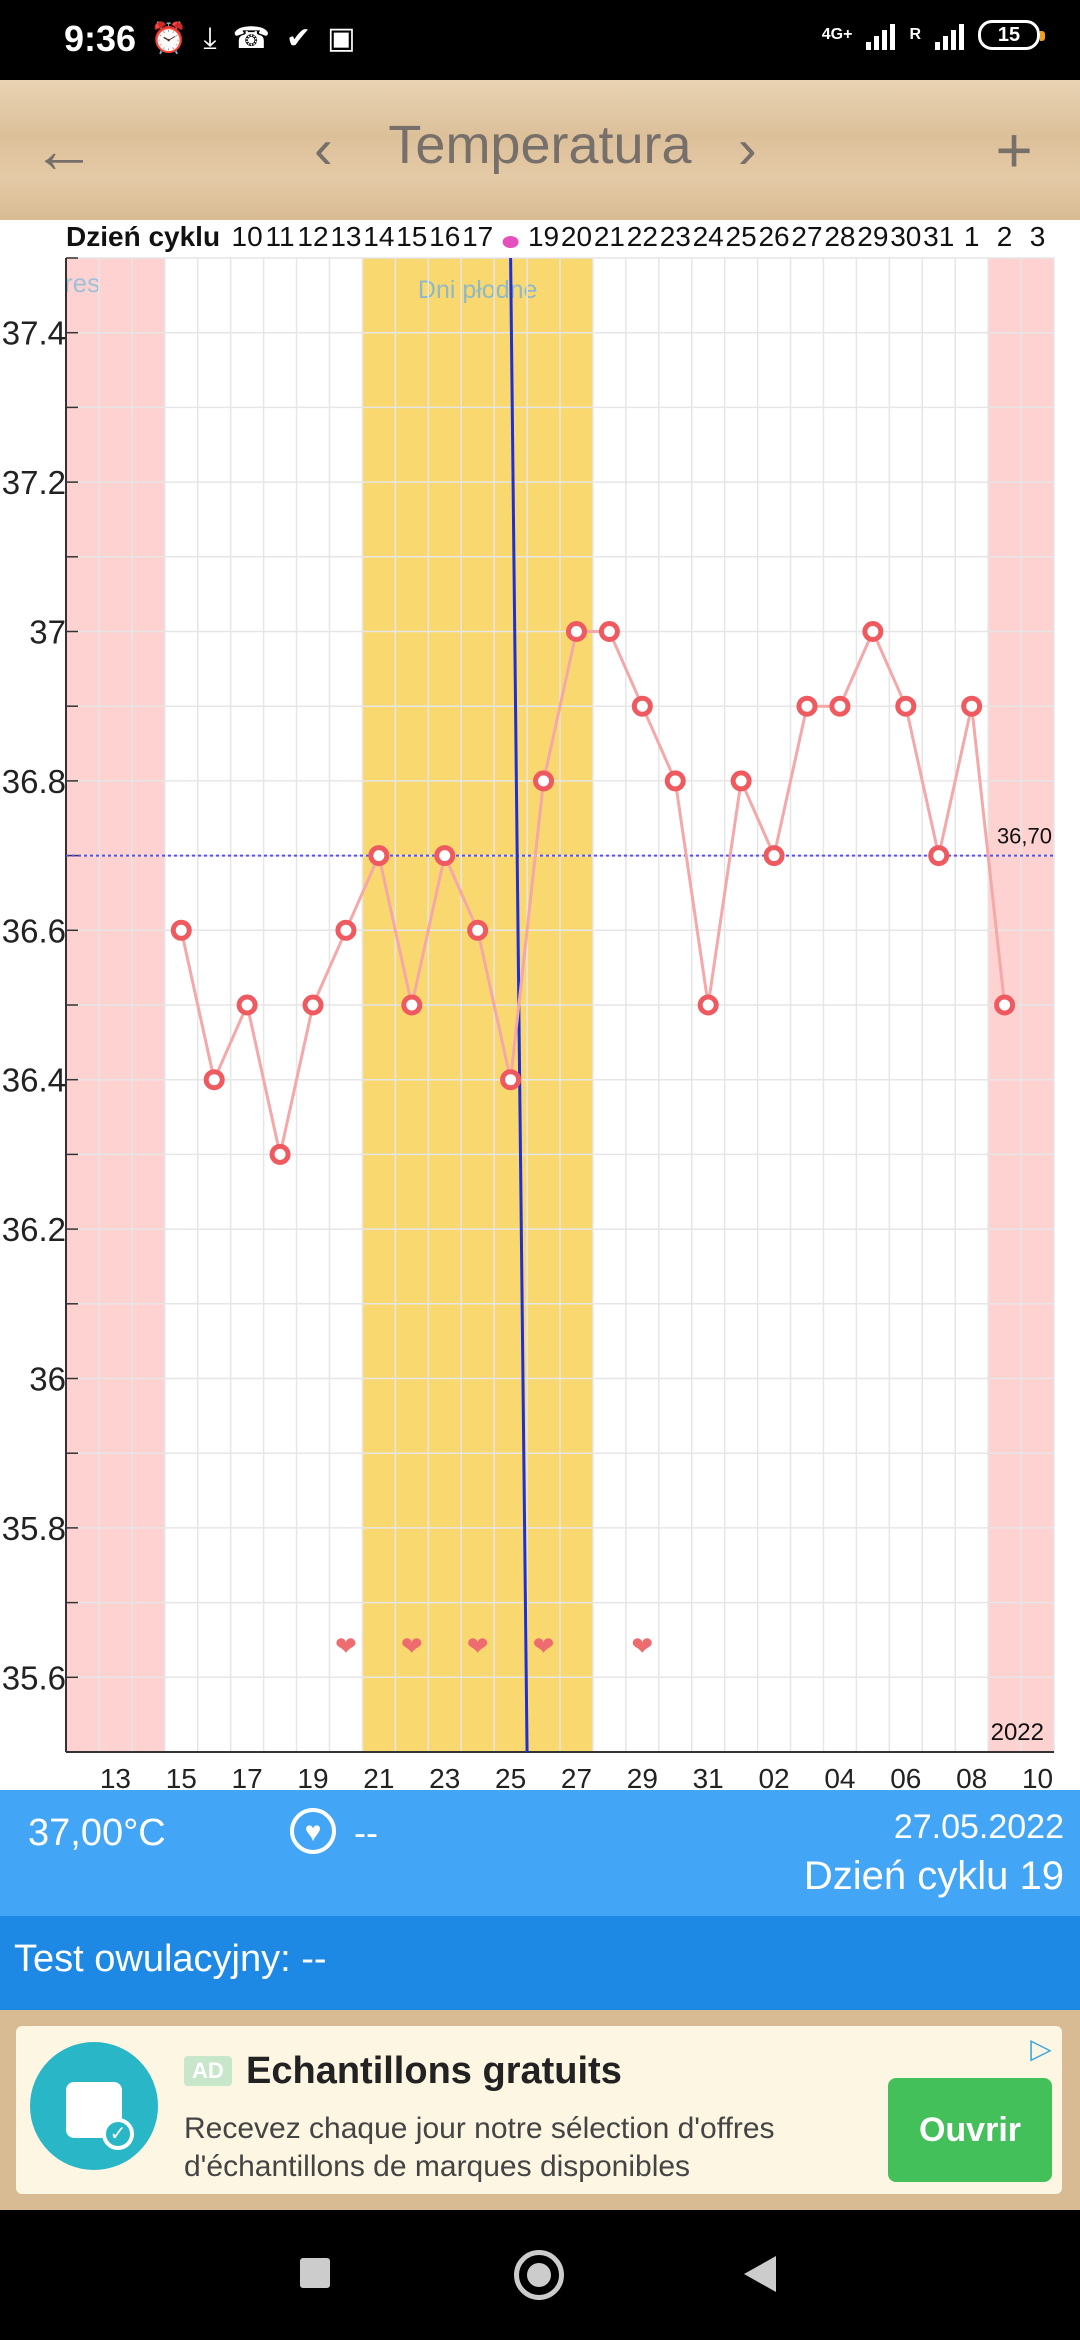 The width and height of the screenshot is (1080, 2340). Describe the element at coordinates (378, 1776) in the screenshot. I see `x-date-label: 21` at that location.